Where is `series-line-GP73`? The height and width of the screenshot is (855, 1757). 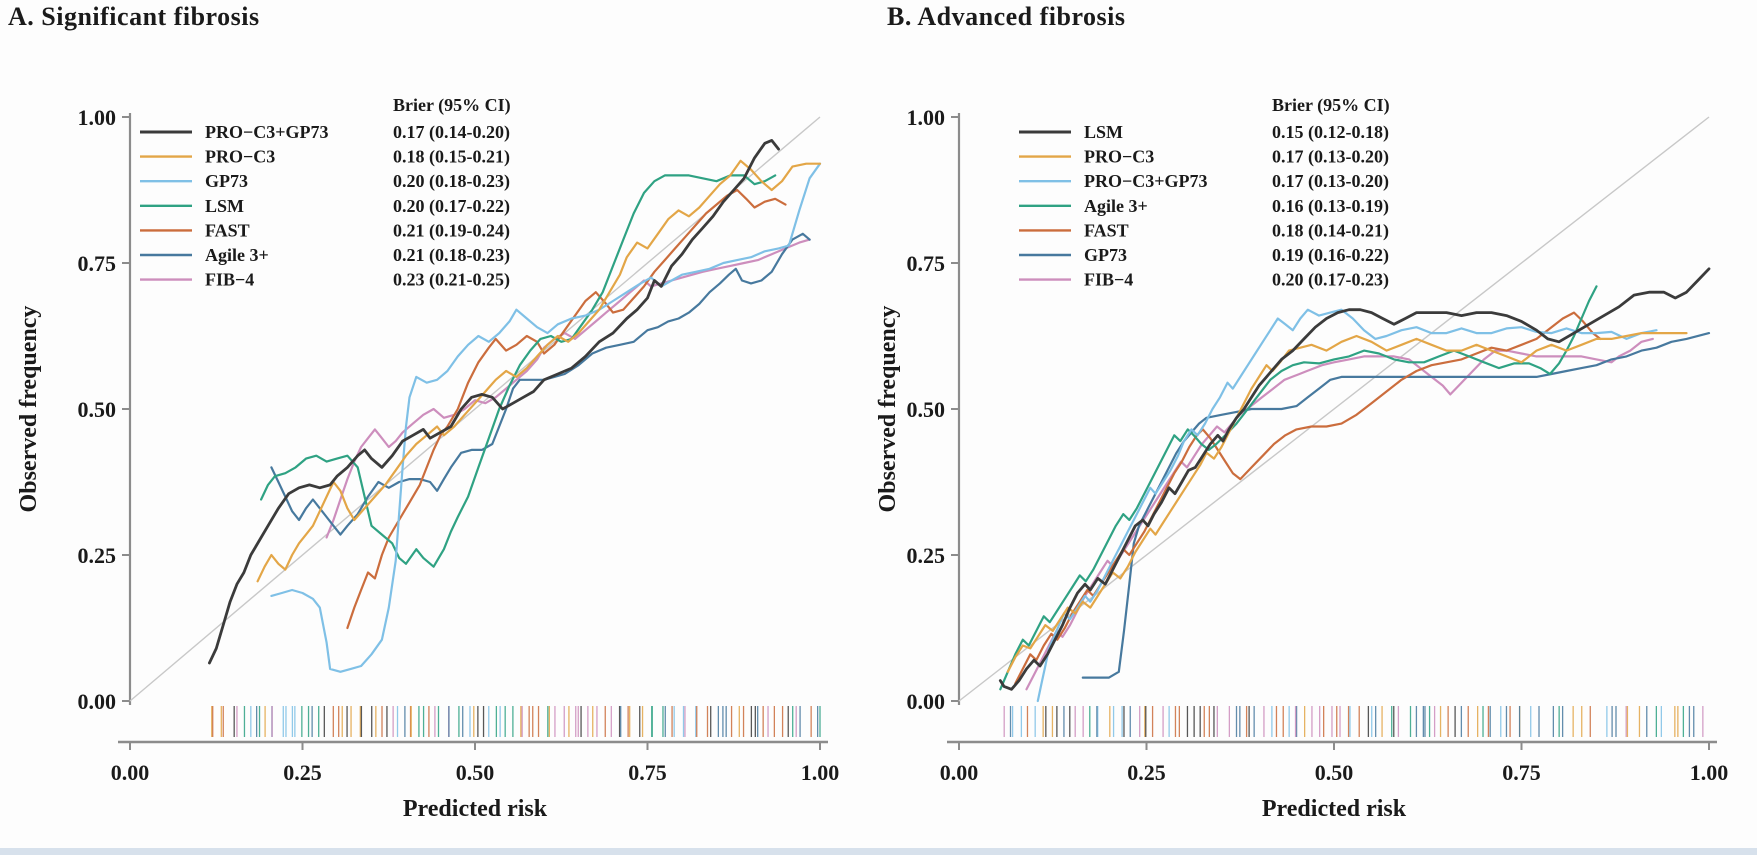
series-line-GP73 is located at coordinates (1396, 505).